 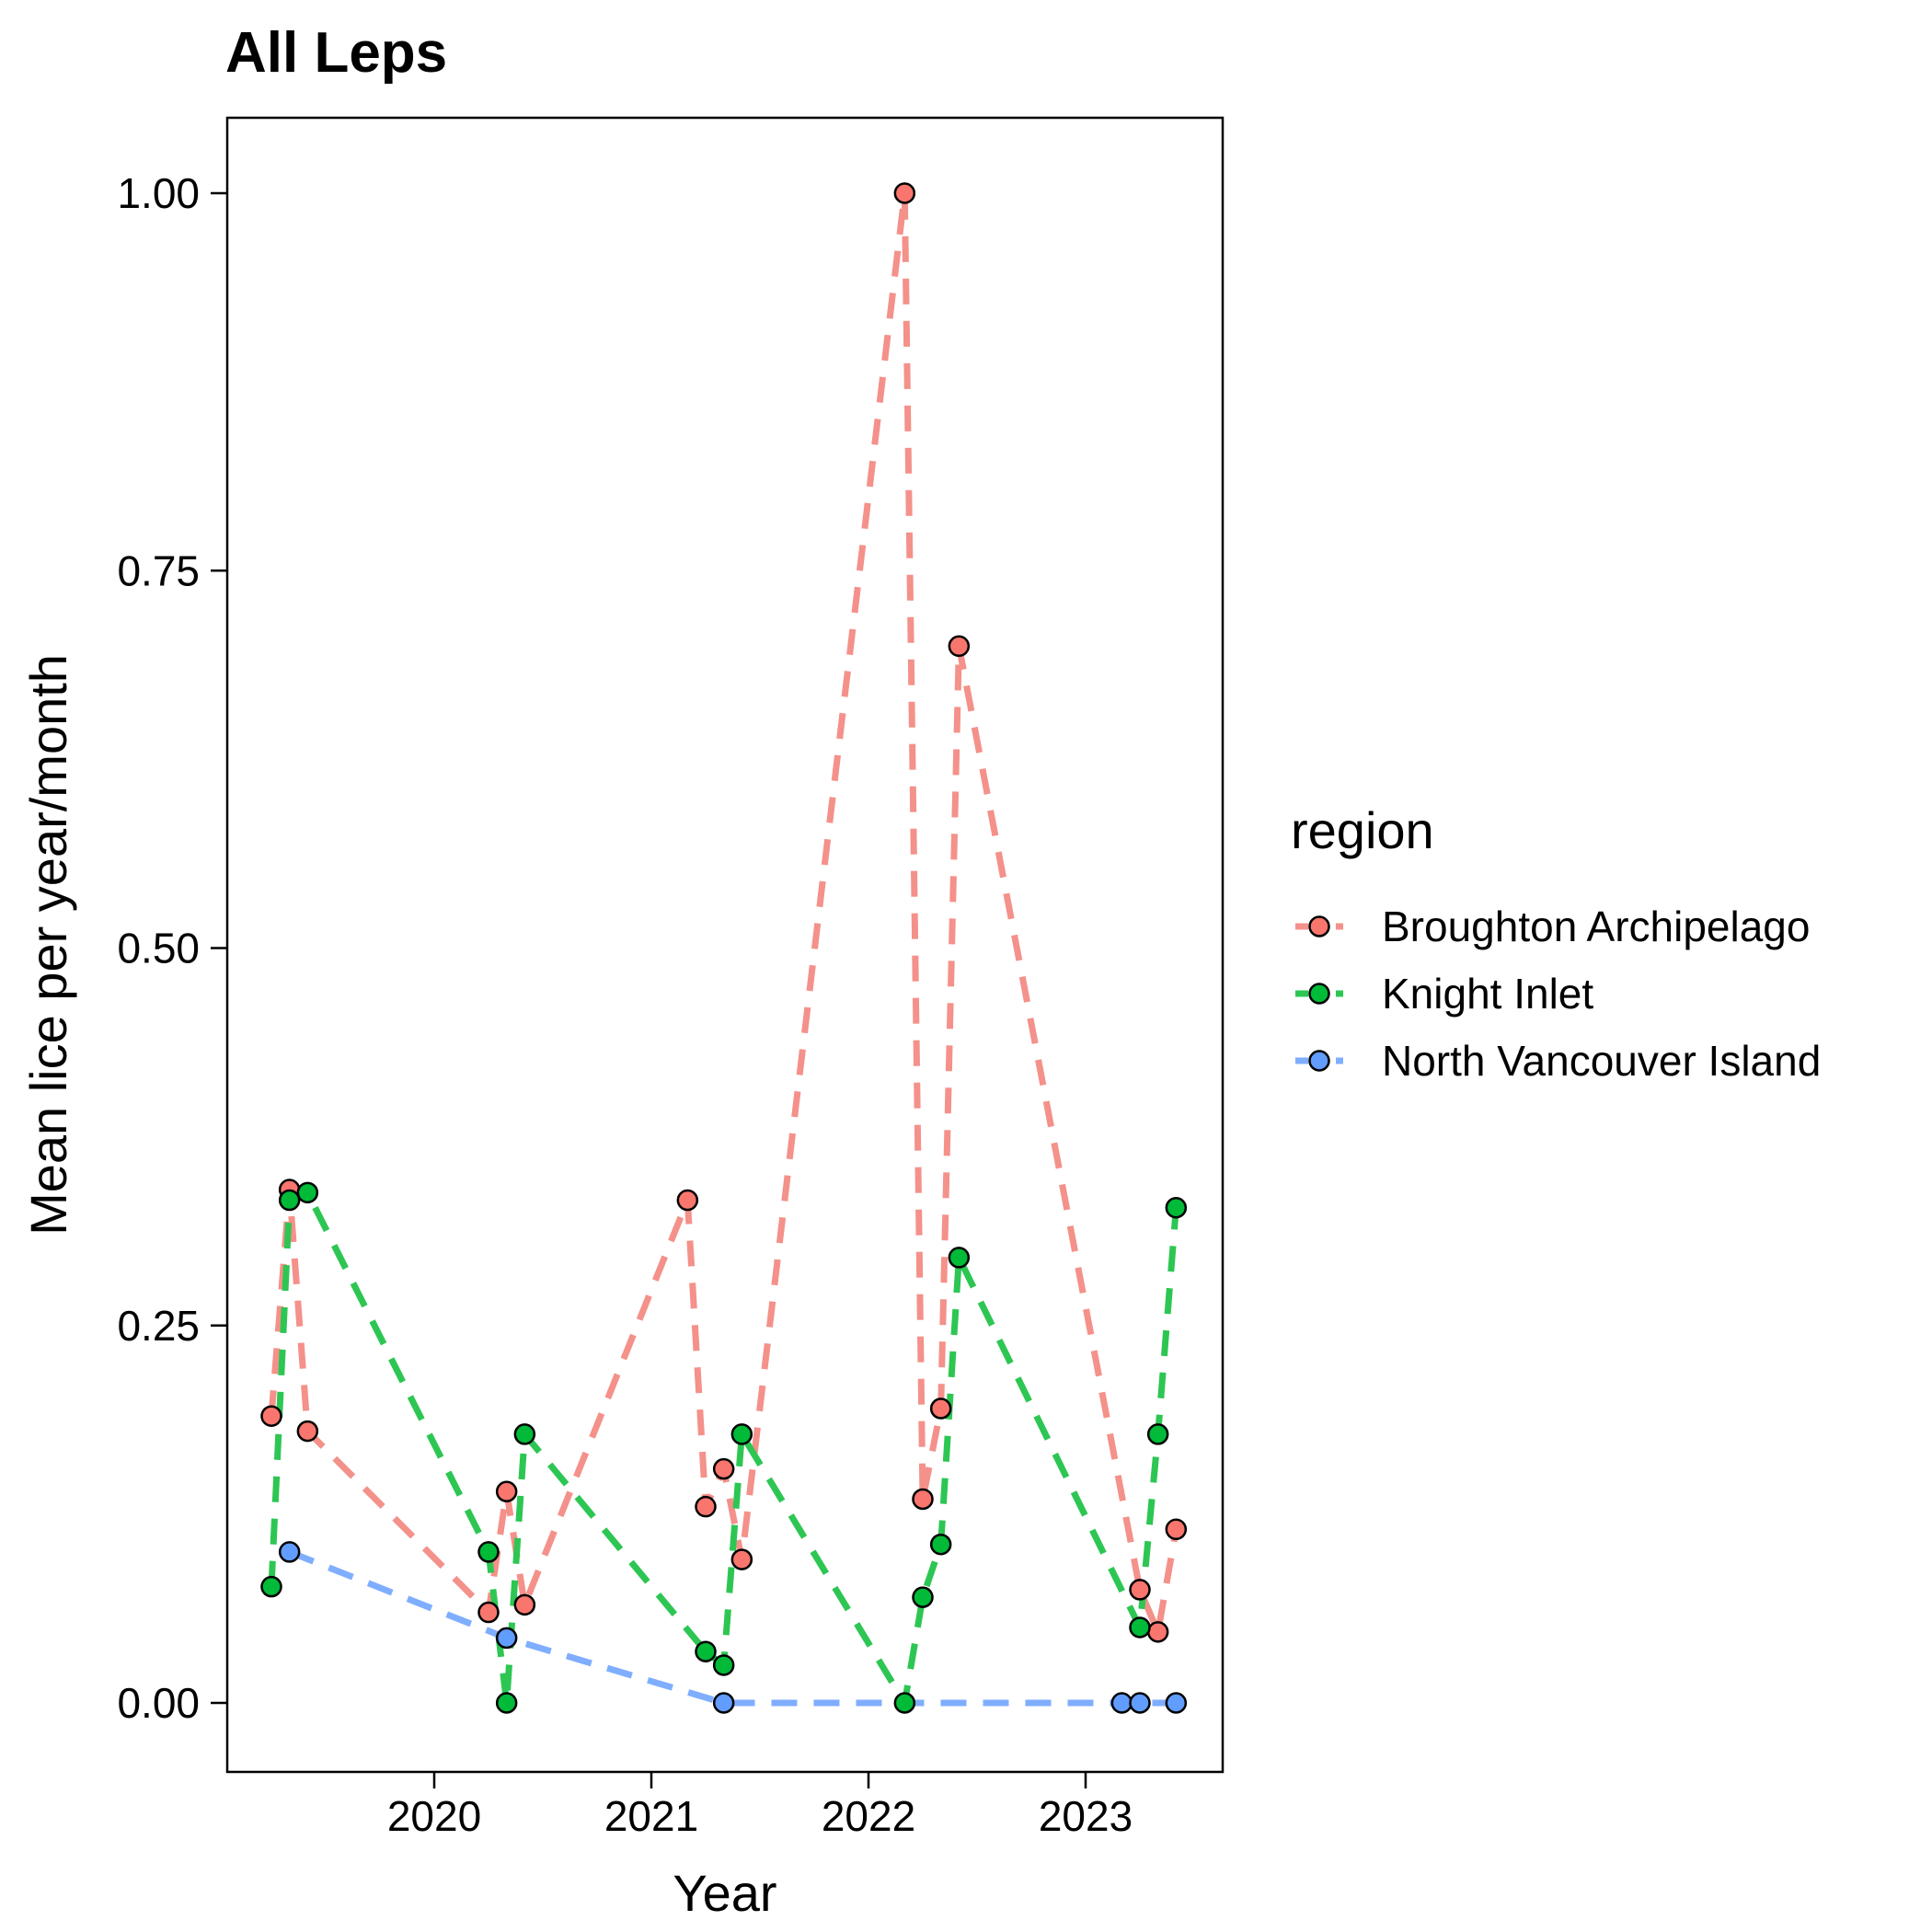 I want to click on series-line-knight-inlet, so click(x=723, y=1448).